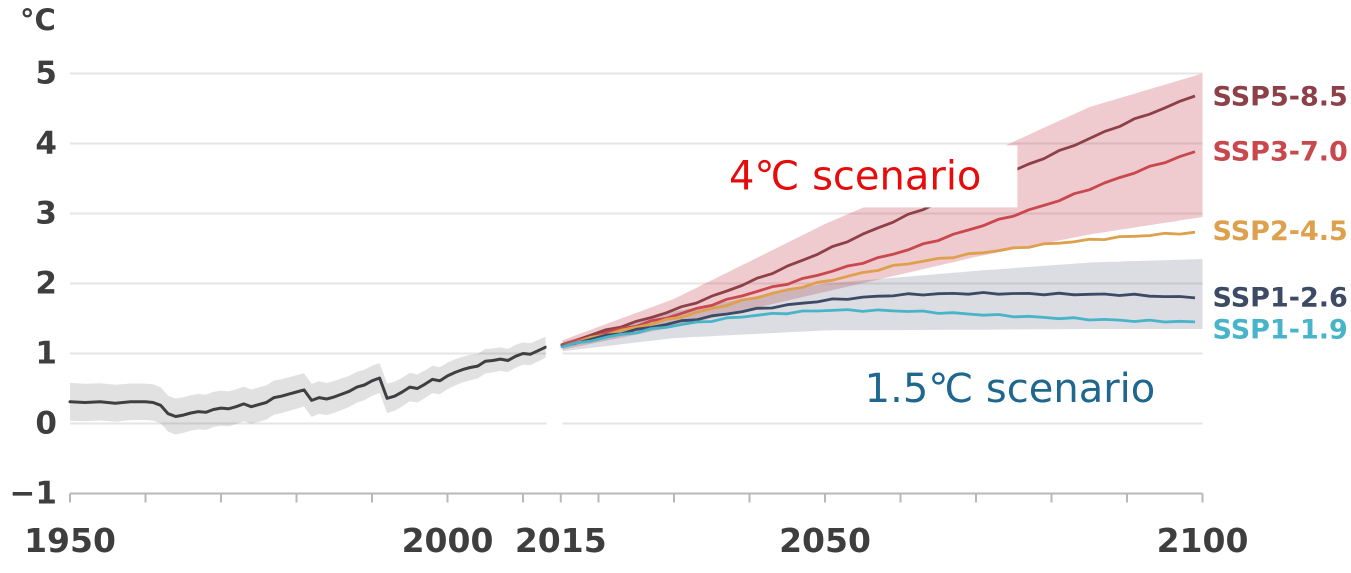 Image resolution: width=1351 pixels, height=573 pixels. What do you see at coordinates (561, 540) in the screenshot?
I see `x-tick-label-2015: 2015` at bounding box center [561, 540].